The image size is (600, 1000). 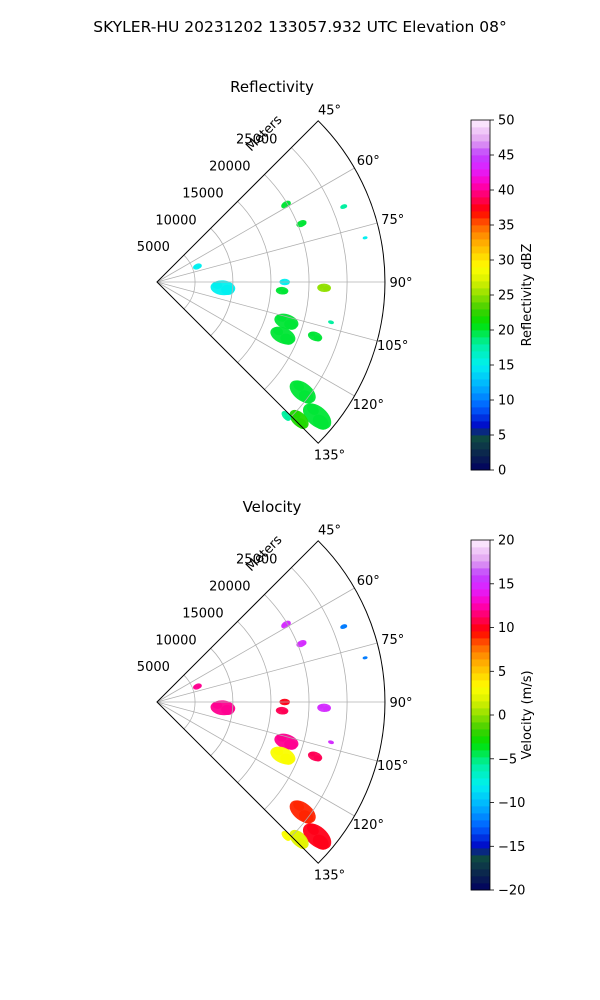 I want to click on range-tick-label: 20000, so click(x=229, y=587).